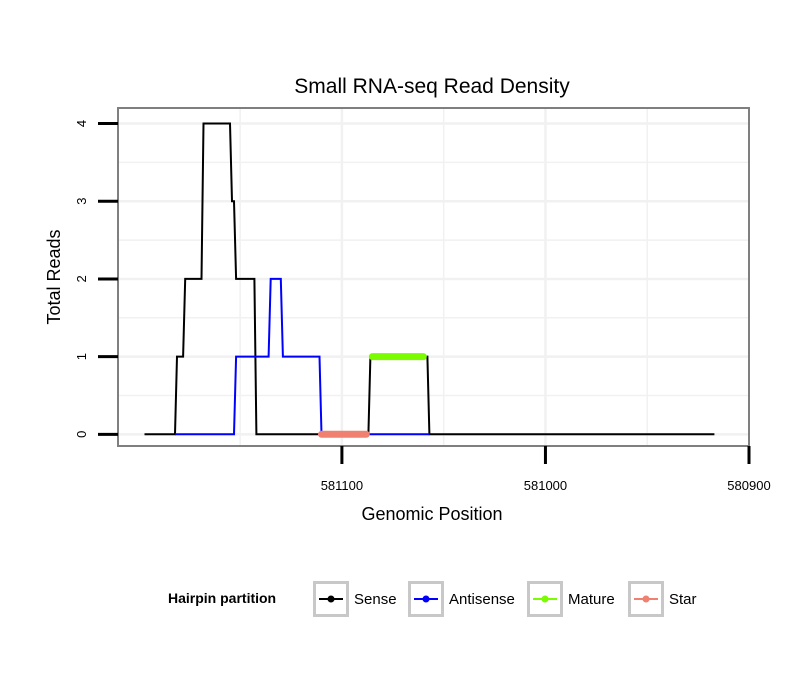 This screenshot has width=810, height=690. What do you see at coordinates (748, 485) in the screenshot?
I see `x-tick-label: 580900` at bounding box center [748, 485].